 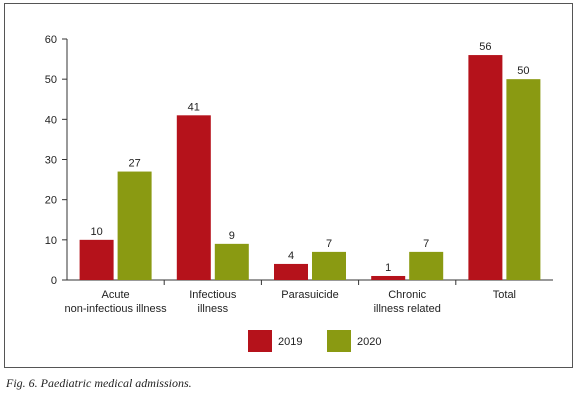 What do you see at coordinates (134, 164) in the screenshot?
I see `data-label-2020: 27` at bounding box center [134, 164].